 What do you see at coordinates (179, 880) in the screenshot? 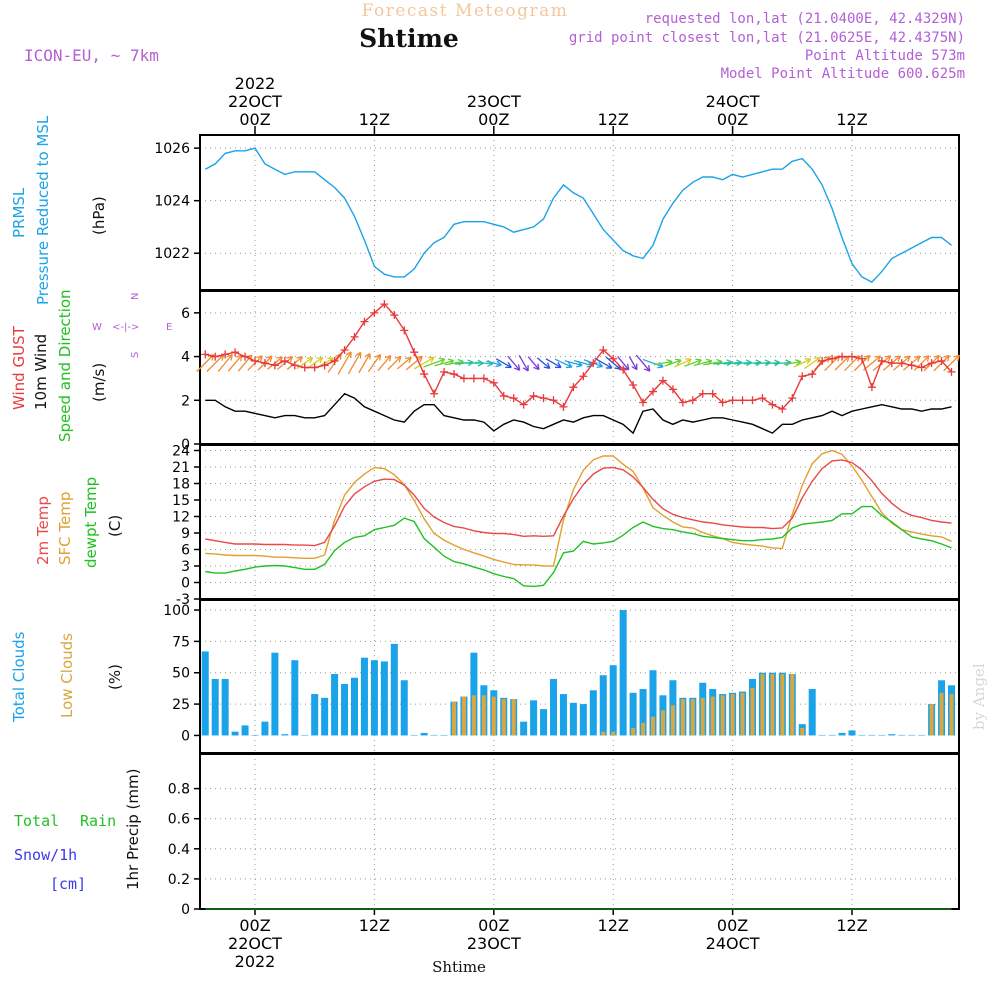
I see `y-tick-label: 0.2` at bounding box center [179, 880].